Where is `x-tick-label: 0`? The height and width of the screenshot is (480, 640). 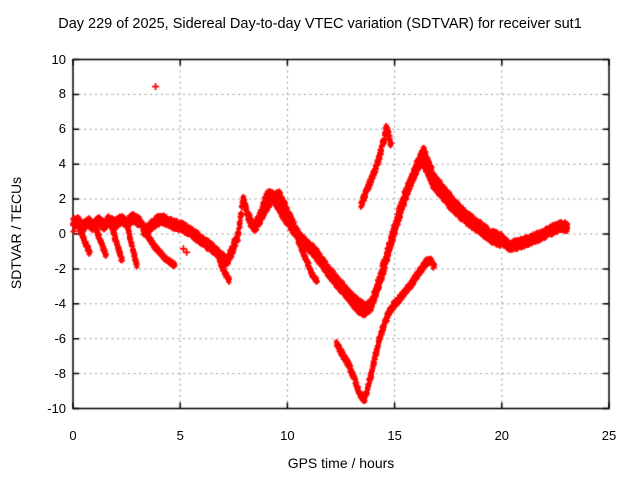 x-tick-label: 0 is located at coordinates (73, 435).